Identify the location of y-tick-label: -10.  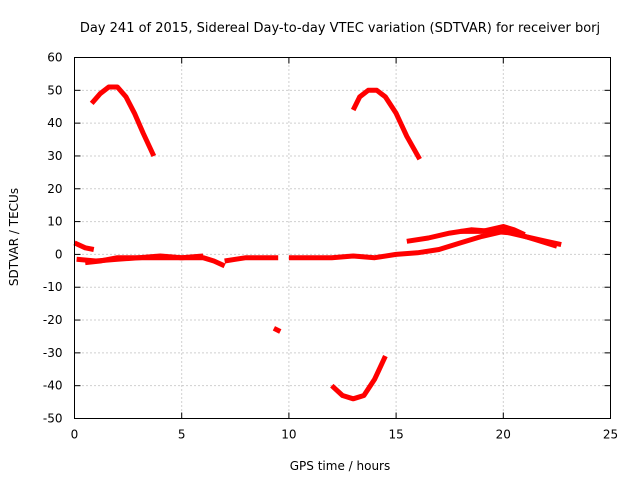
(53, 287).